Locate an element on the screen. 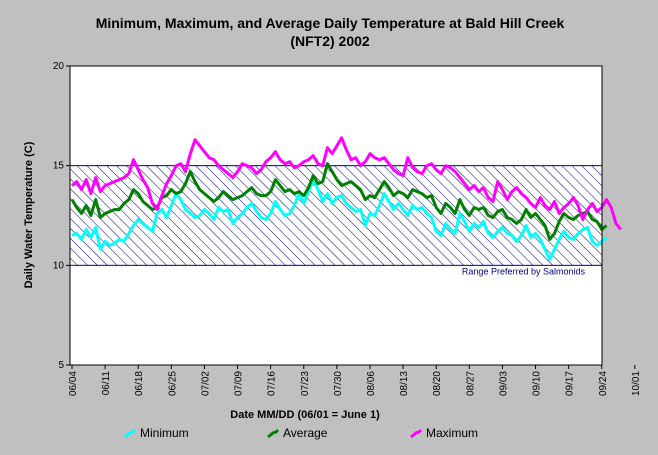  y-tick-label: 15 is located at coordinates (59, 166).